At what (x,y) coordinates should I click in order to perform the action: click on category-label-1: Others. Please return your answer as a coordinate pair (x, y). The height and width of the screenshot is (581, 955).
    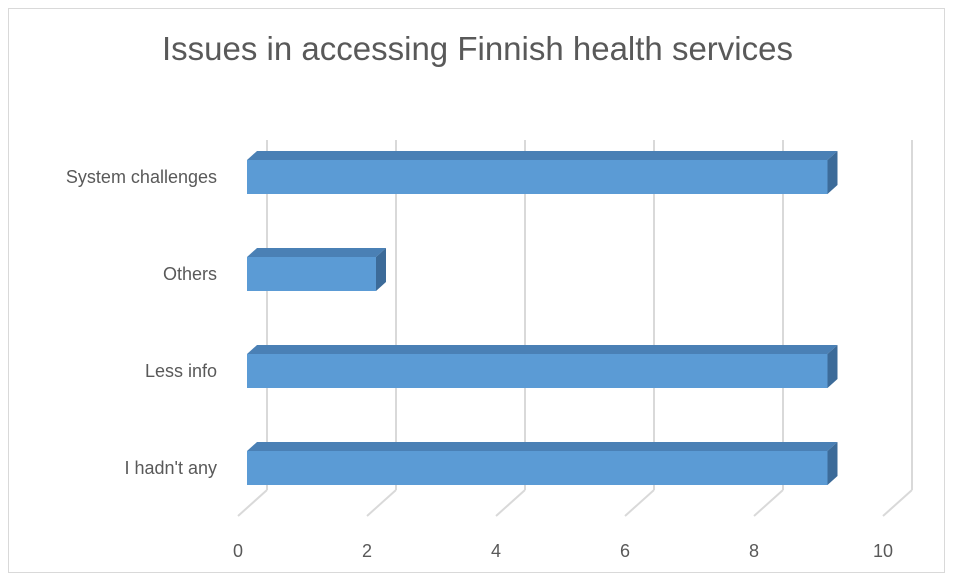
    Looking at the image, I should click on (190, 274).